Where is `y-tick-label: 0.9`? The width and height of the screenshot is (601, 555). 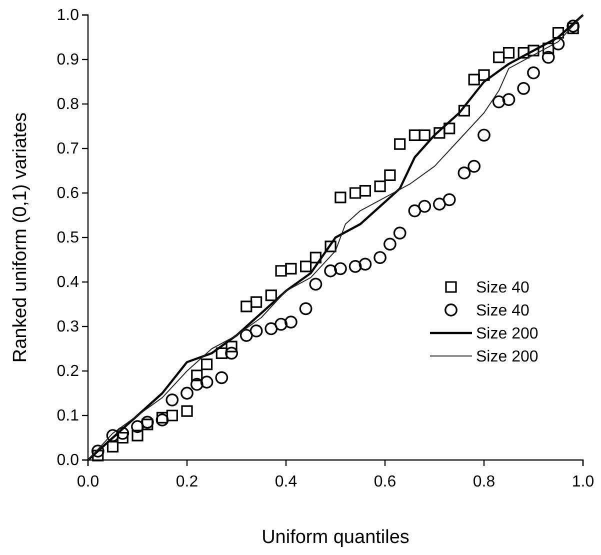
y-tick-label: 0.9 is located at coordinates (68, 60).